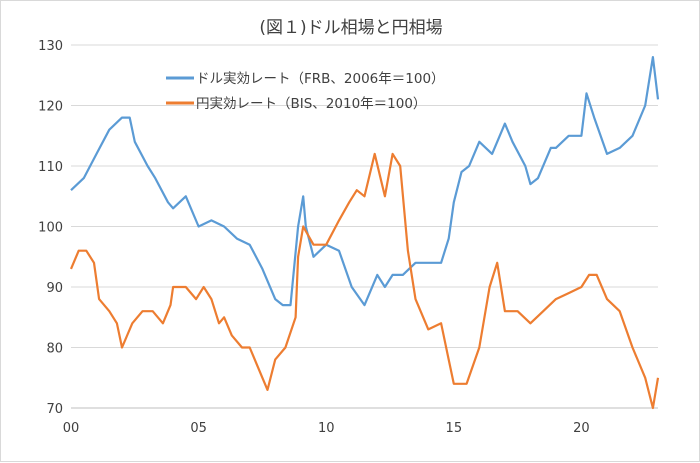 The width and height of the screenshot is (700, 463). Describe the element at coordinates (54, 349) in the screenshot. I see `y-tick-label: 80` at that location.